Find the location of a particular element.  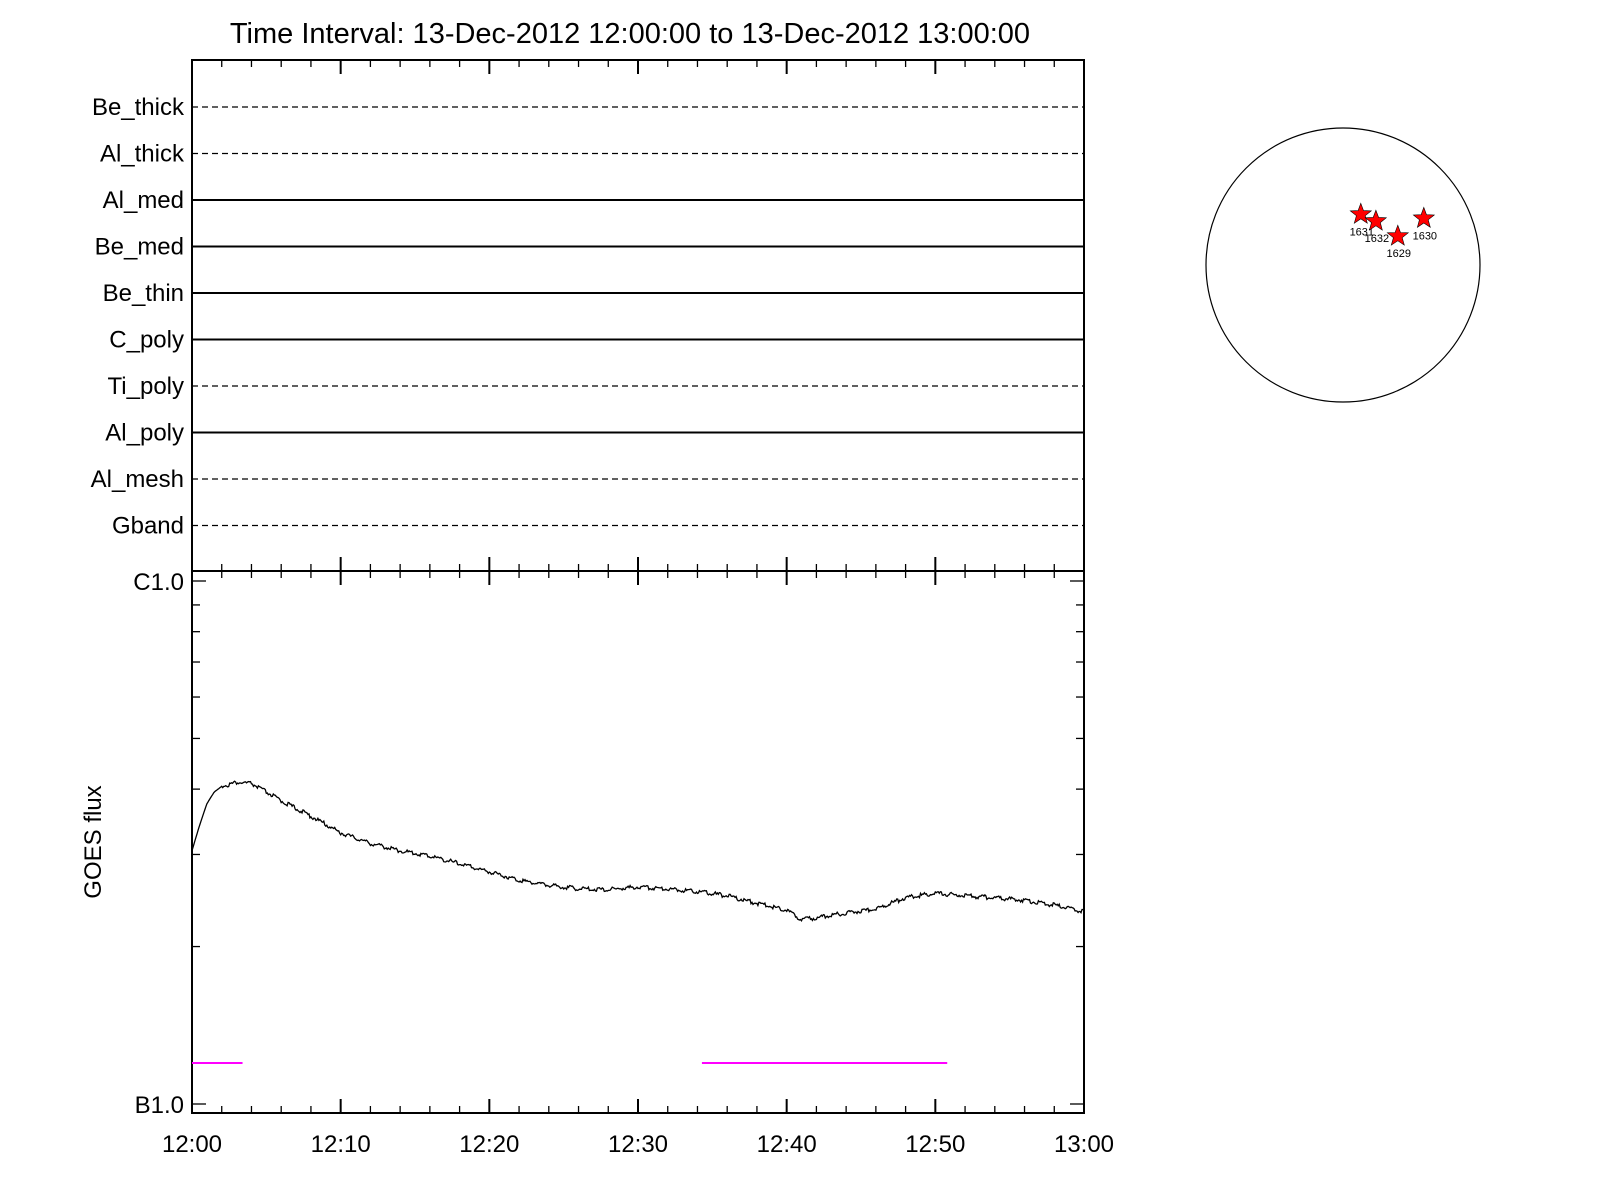

x-tick-label: 12:00 is located at coordinates (192, 1144).